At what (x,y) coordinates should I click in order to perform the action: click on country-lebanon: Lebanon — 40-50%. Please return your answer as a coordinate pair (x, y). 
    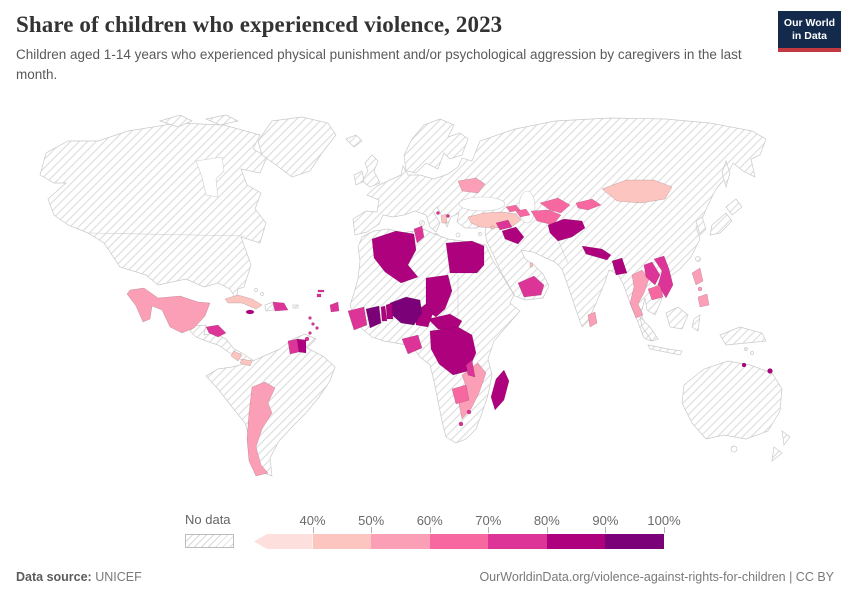
    Looking at the image, I should click on (492, 227).